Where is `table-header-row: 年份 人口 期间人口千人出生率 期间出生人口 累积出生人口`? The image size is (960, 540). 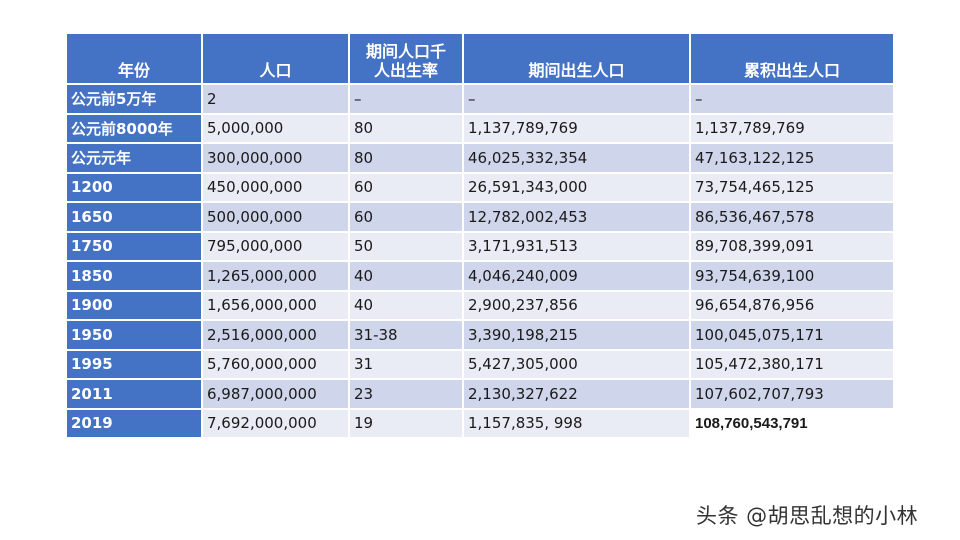
table-header-row: 年份 人口 期间人口千人出生率 期间出生人口 累积出生人口 is located at coordinates (480, 59).